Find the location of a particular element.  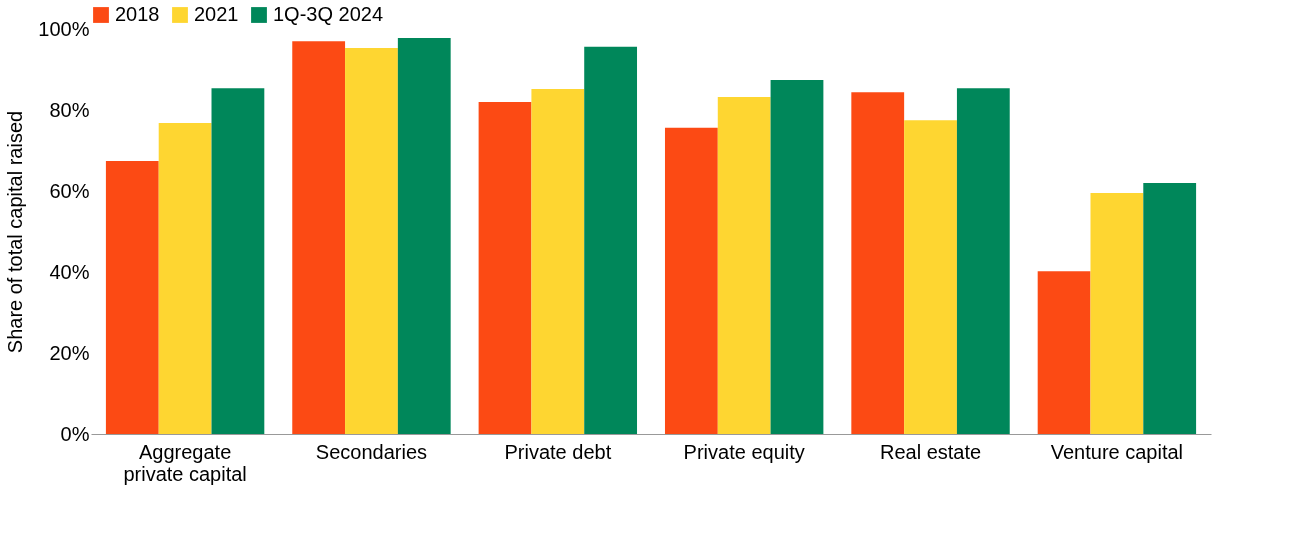

y-tick-label: 20% is located at coordinates (69, 352).